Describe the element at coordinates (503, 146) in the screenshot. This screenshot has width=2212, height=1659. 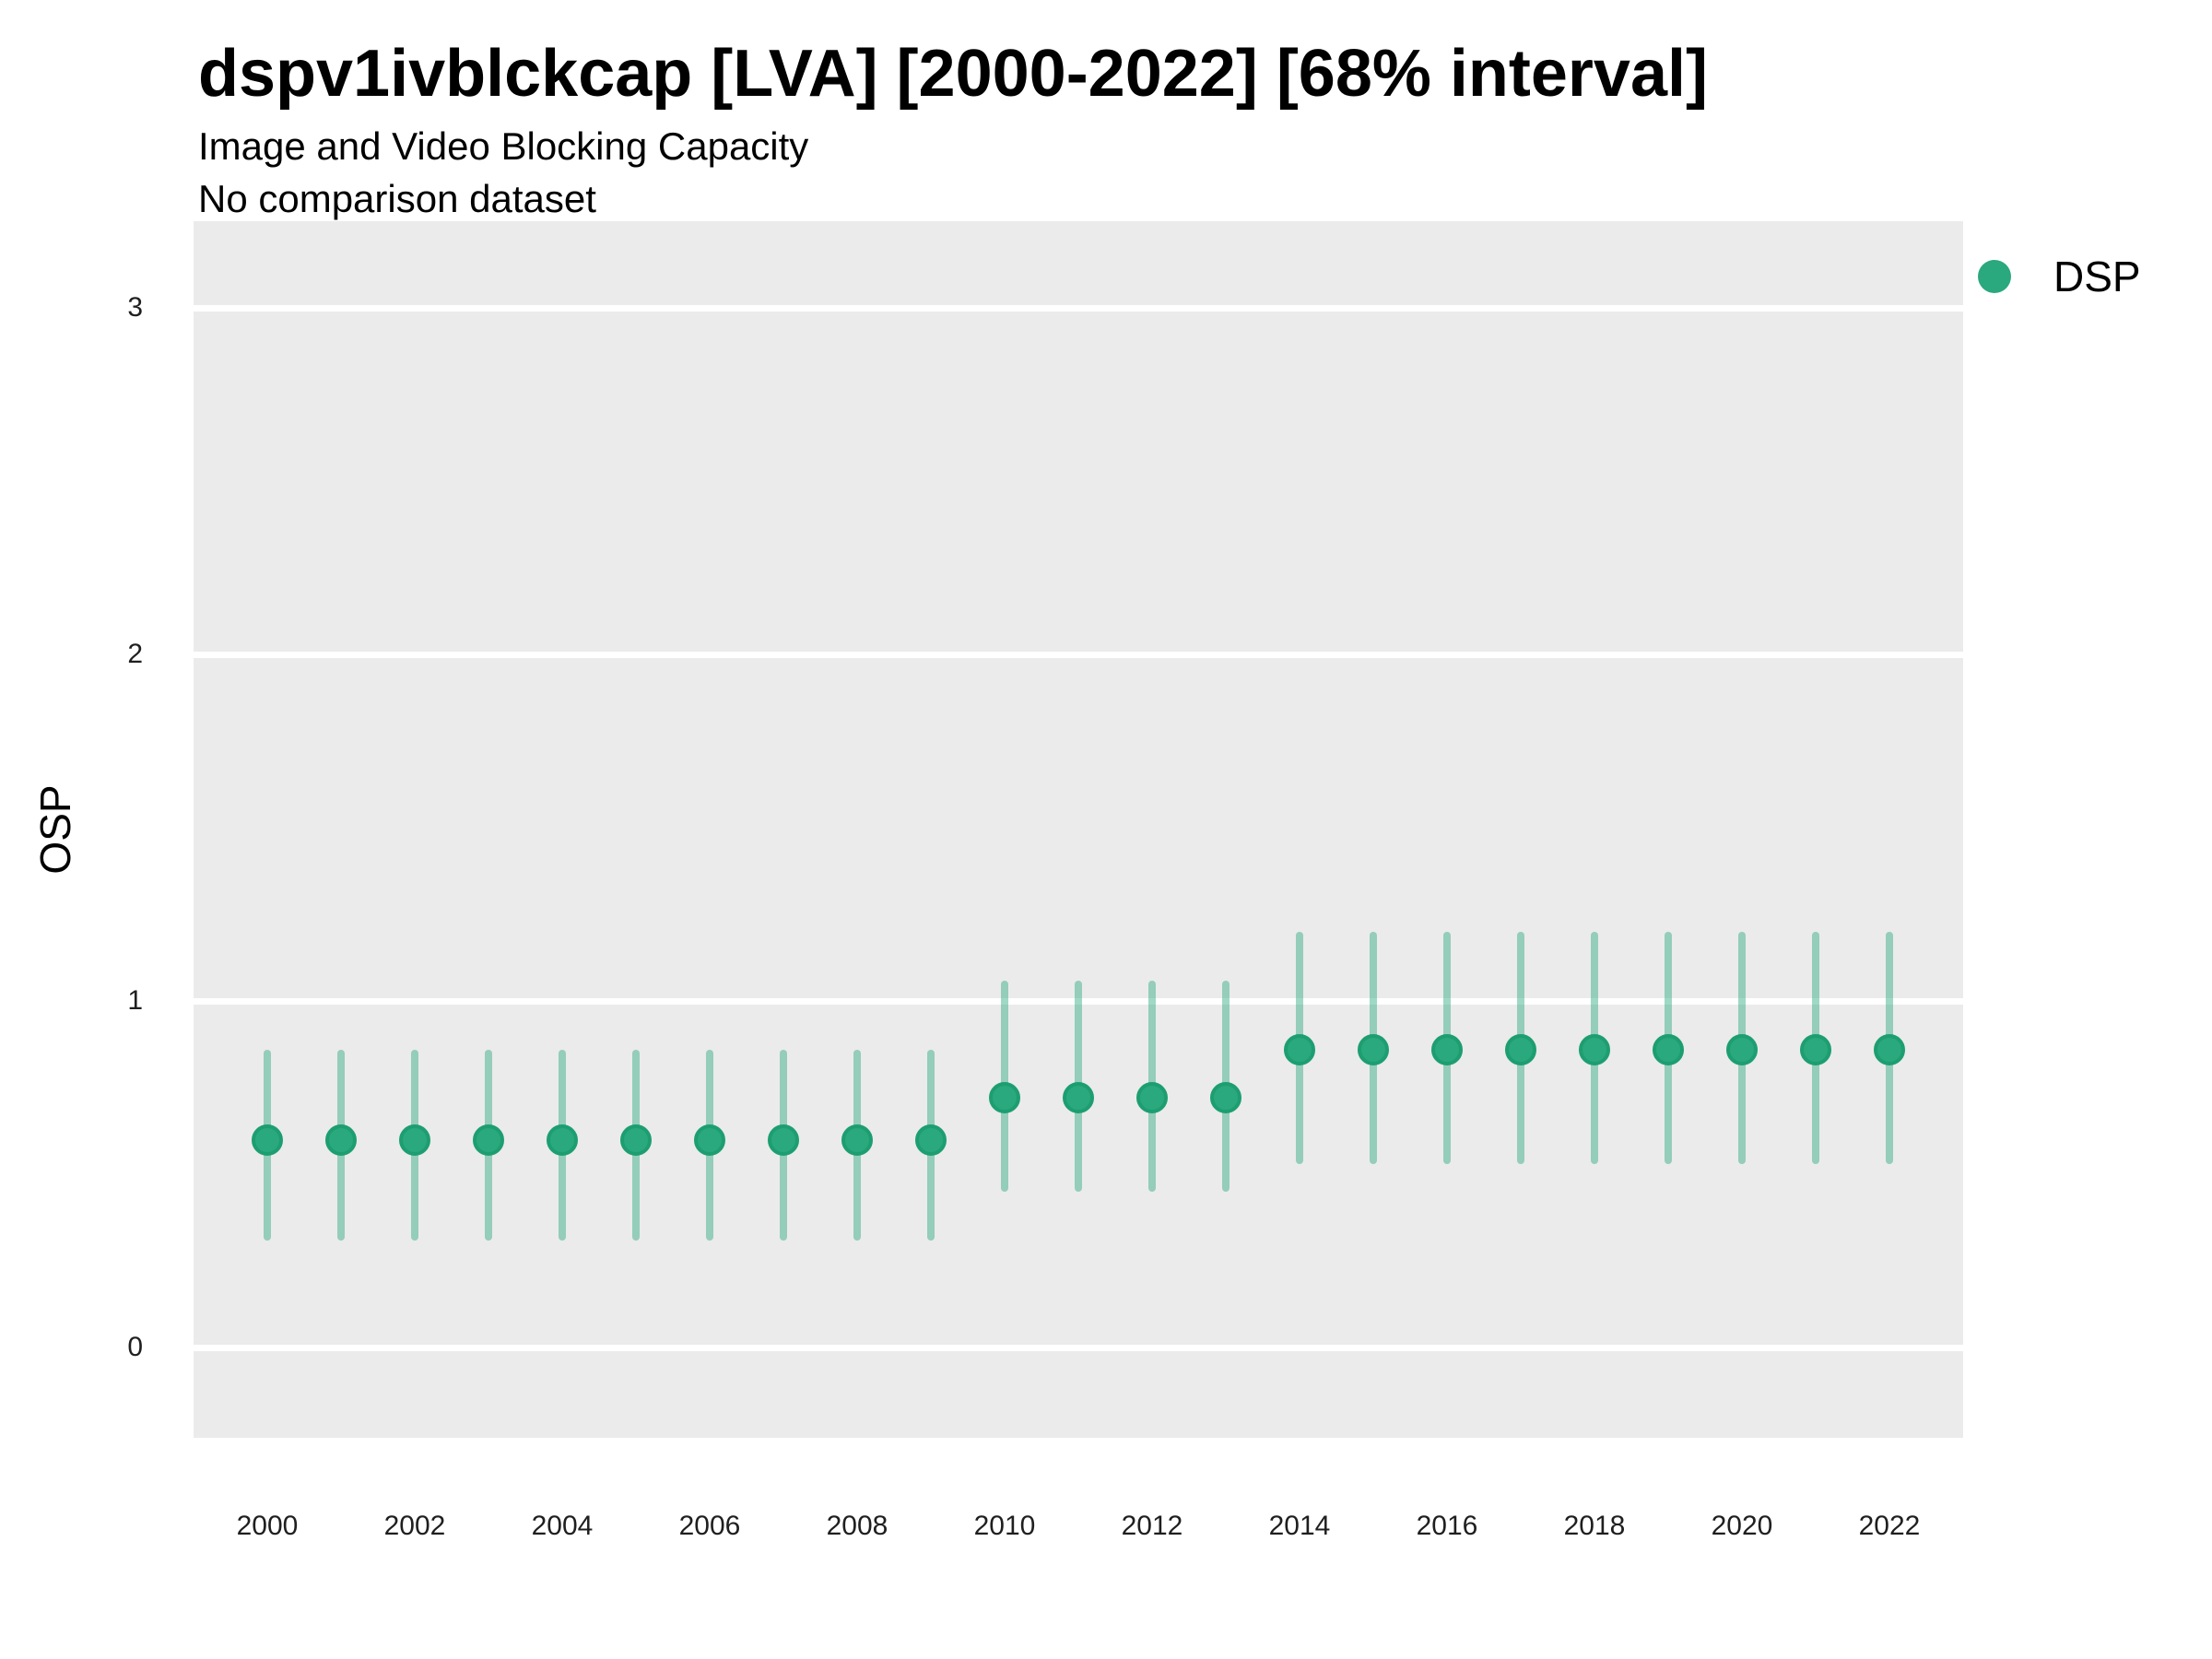
I see `chart-subtitle: Image and Video Blocking Capacity` at that location.